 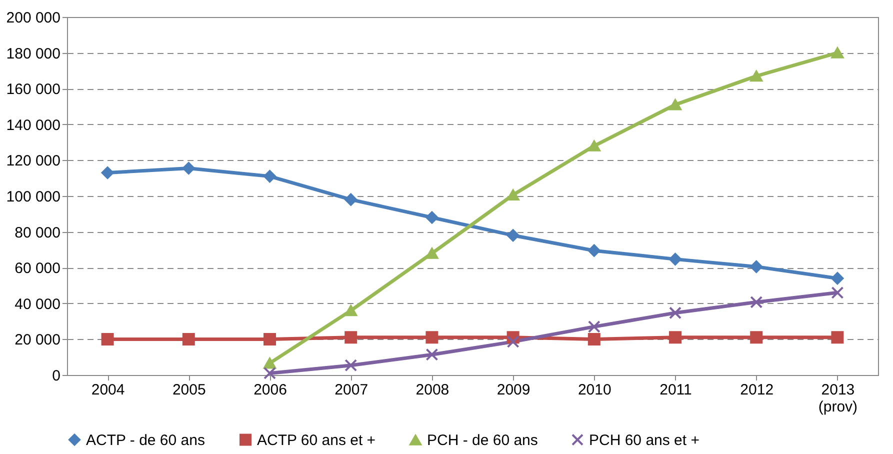 What do you see at coordinates (351, 390) in the screenshot?
I see `x-tick-label: 2007` at bounding box center [351, 390].